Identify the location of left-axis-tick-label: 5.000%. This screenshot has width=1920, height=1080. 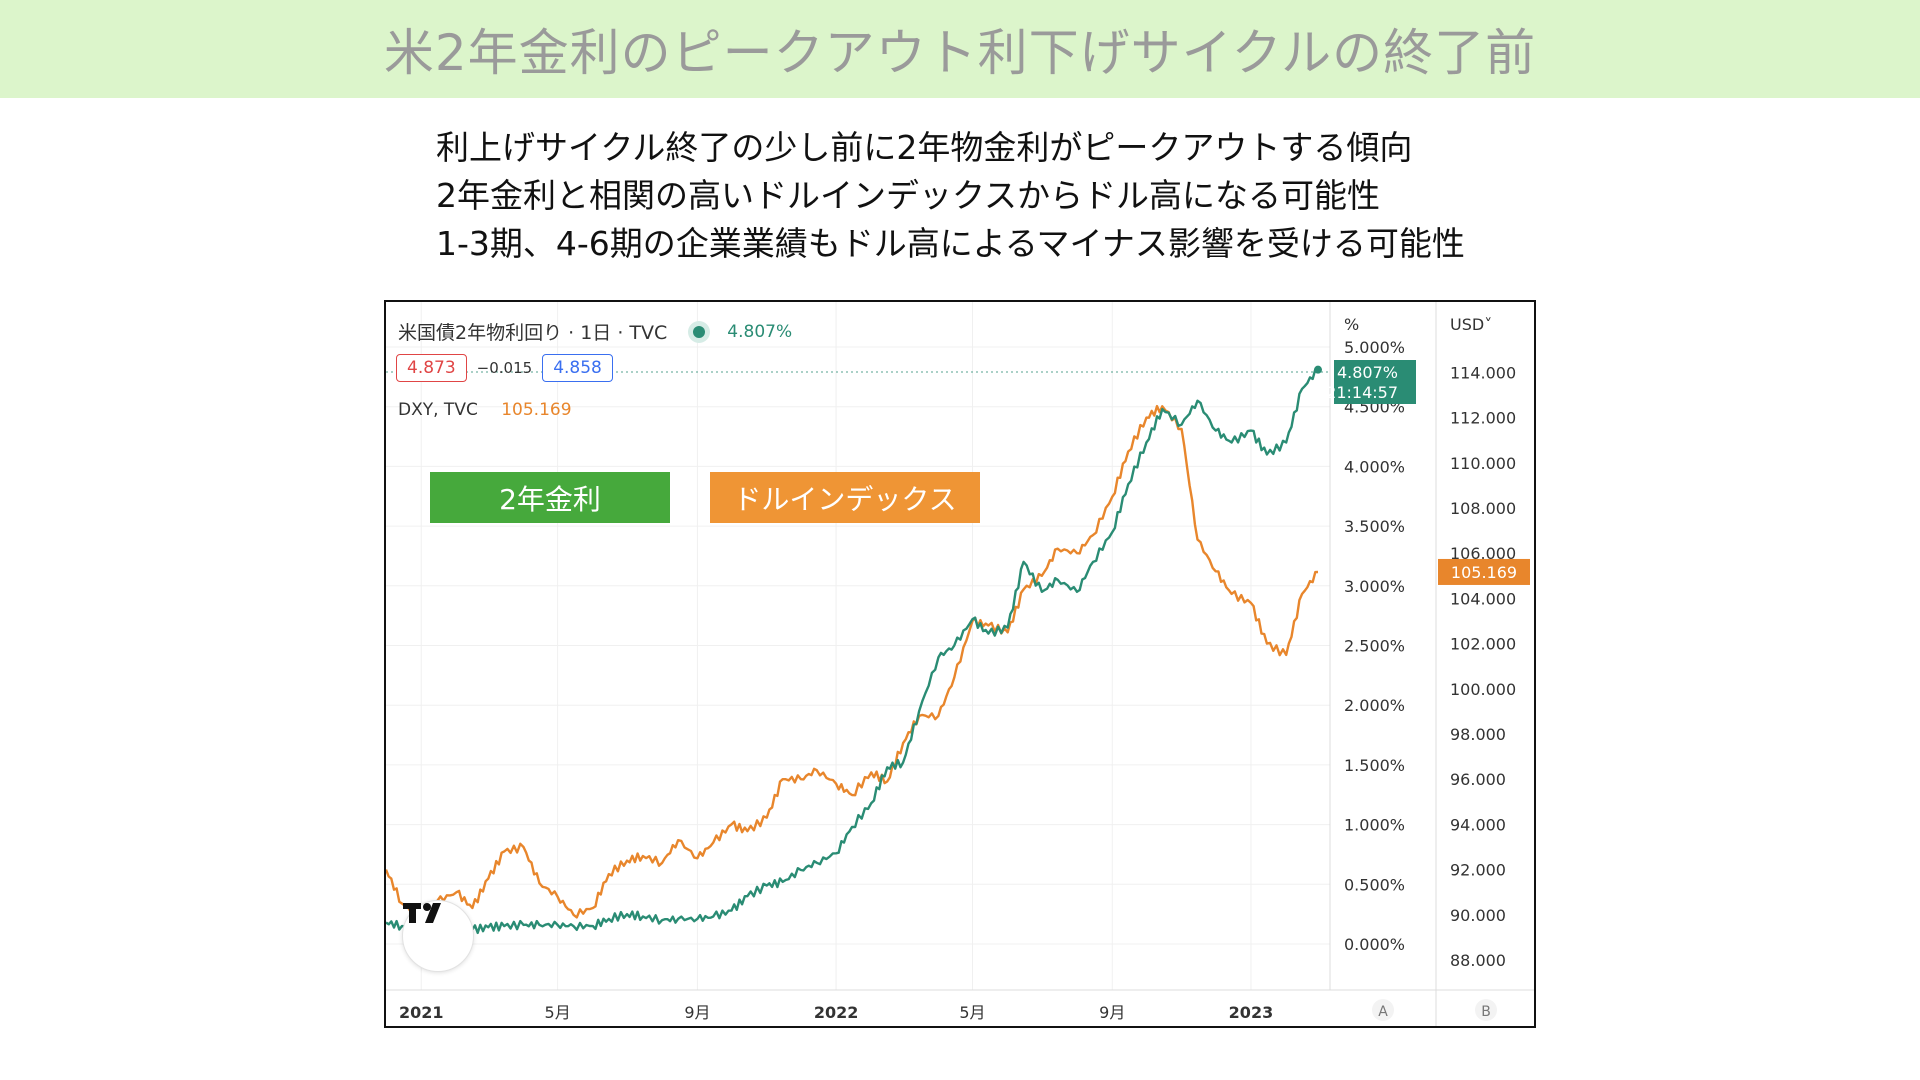
(1374, 347).